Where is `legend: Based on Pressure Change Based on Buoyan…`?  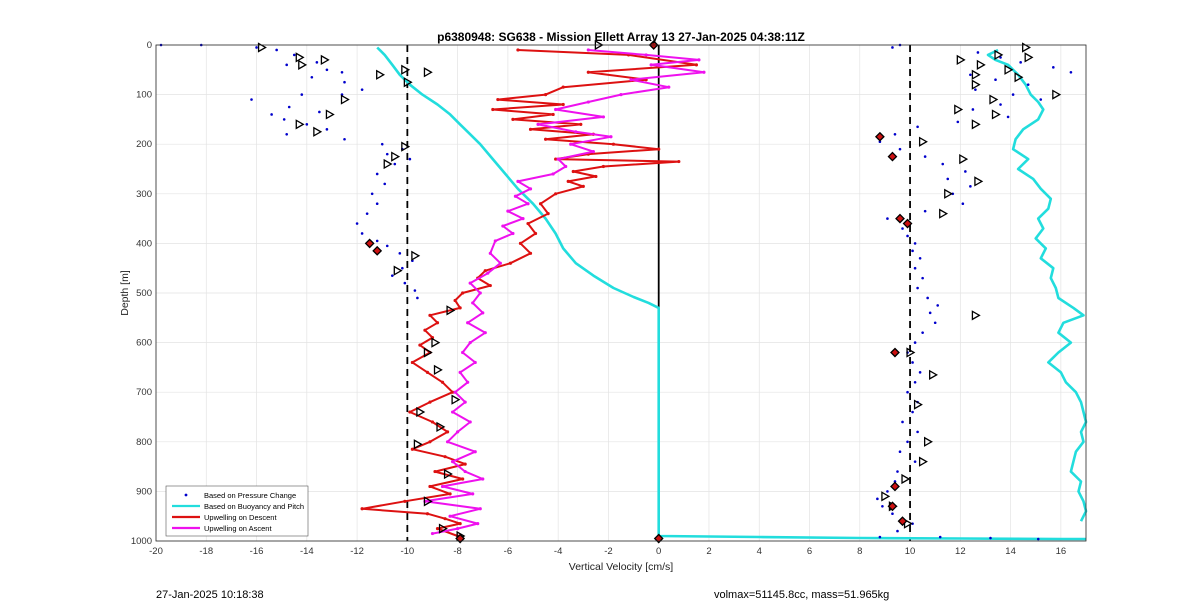 legend: Based on Pressure Change Based on Buoyan… is located at coordinates (237, 511).